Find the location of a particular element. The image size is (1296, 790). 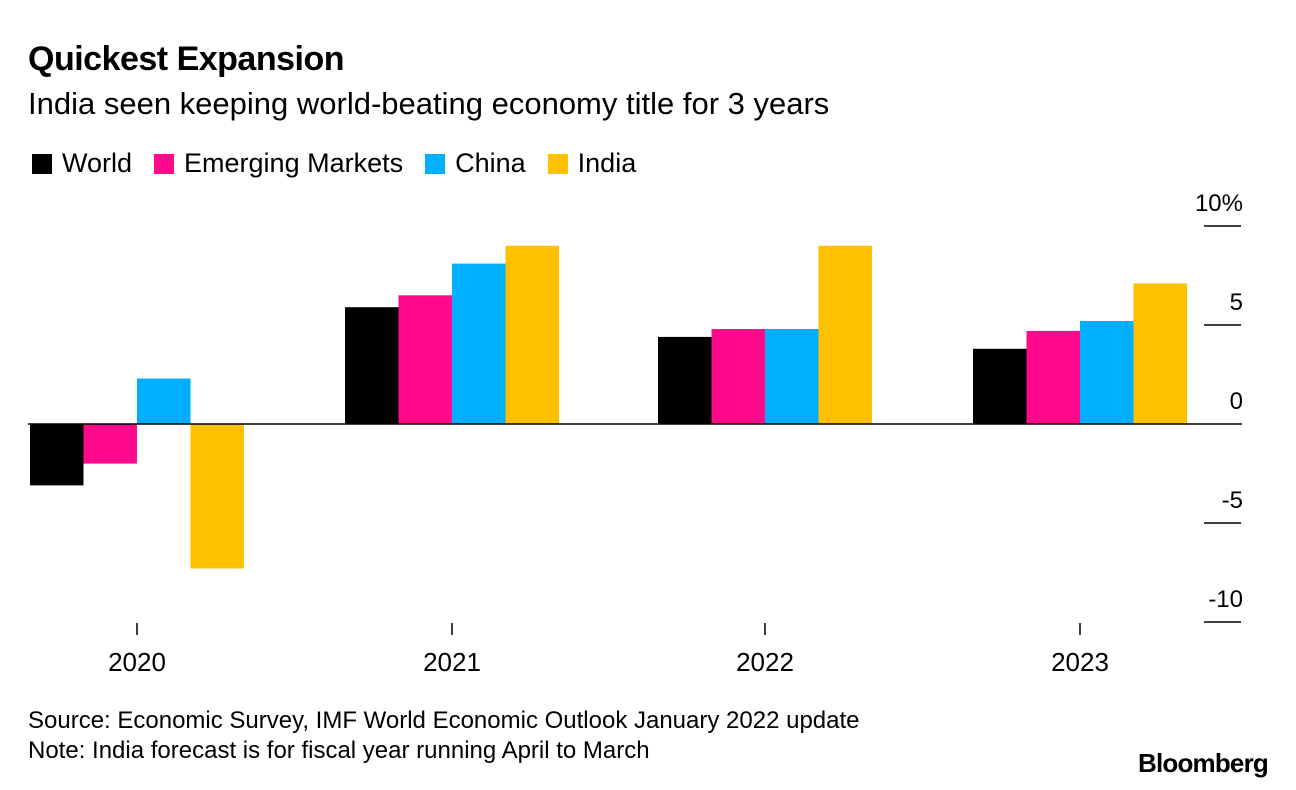

bar-china-2022 is located at coordinates (792, 376).